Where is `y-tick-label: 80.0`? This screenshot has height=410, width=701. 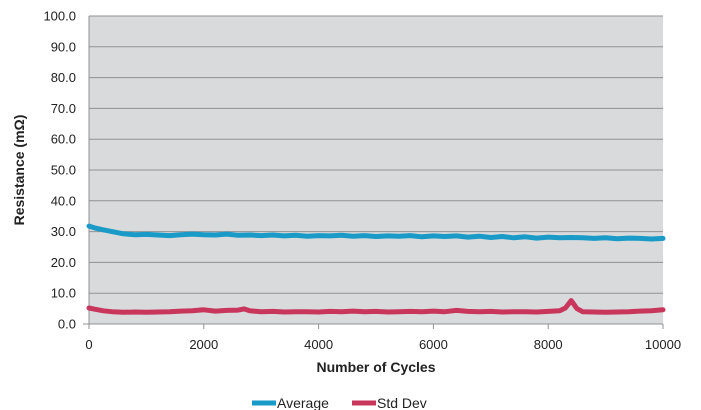
y-tick-label: 80.0 is located at coordinates (63, 77).